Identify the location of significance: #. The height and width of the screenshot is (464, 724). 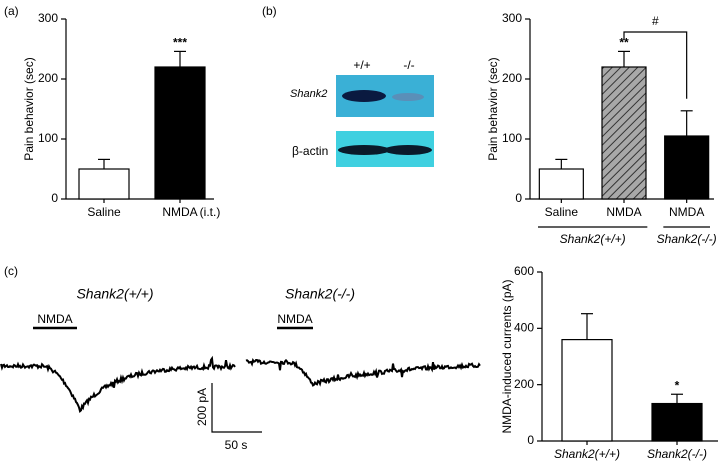
(655, 21).